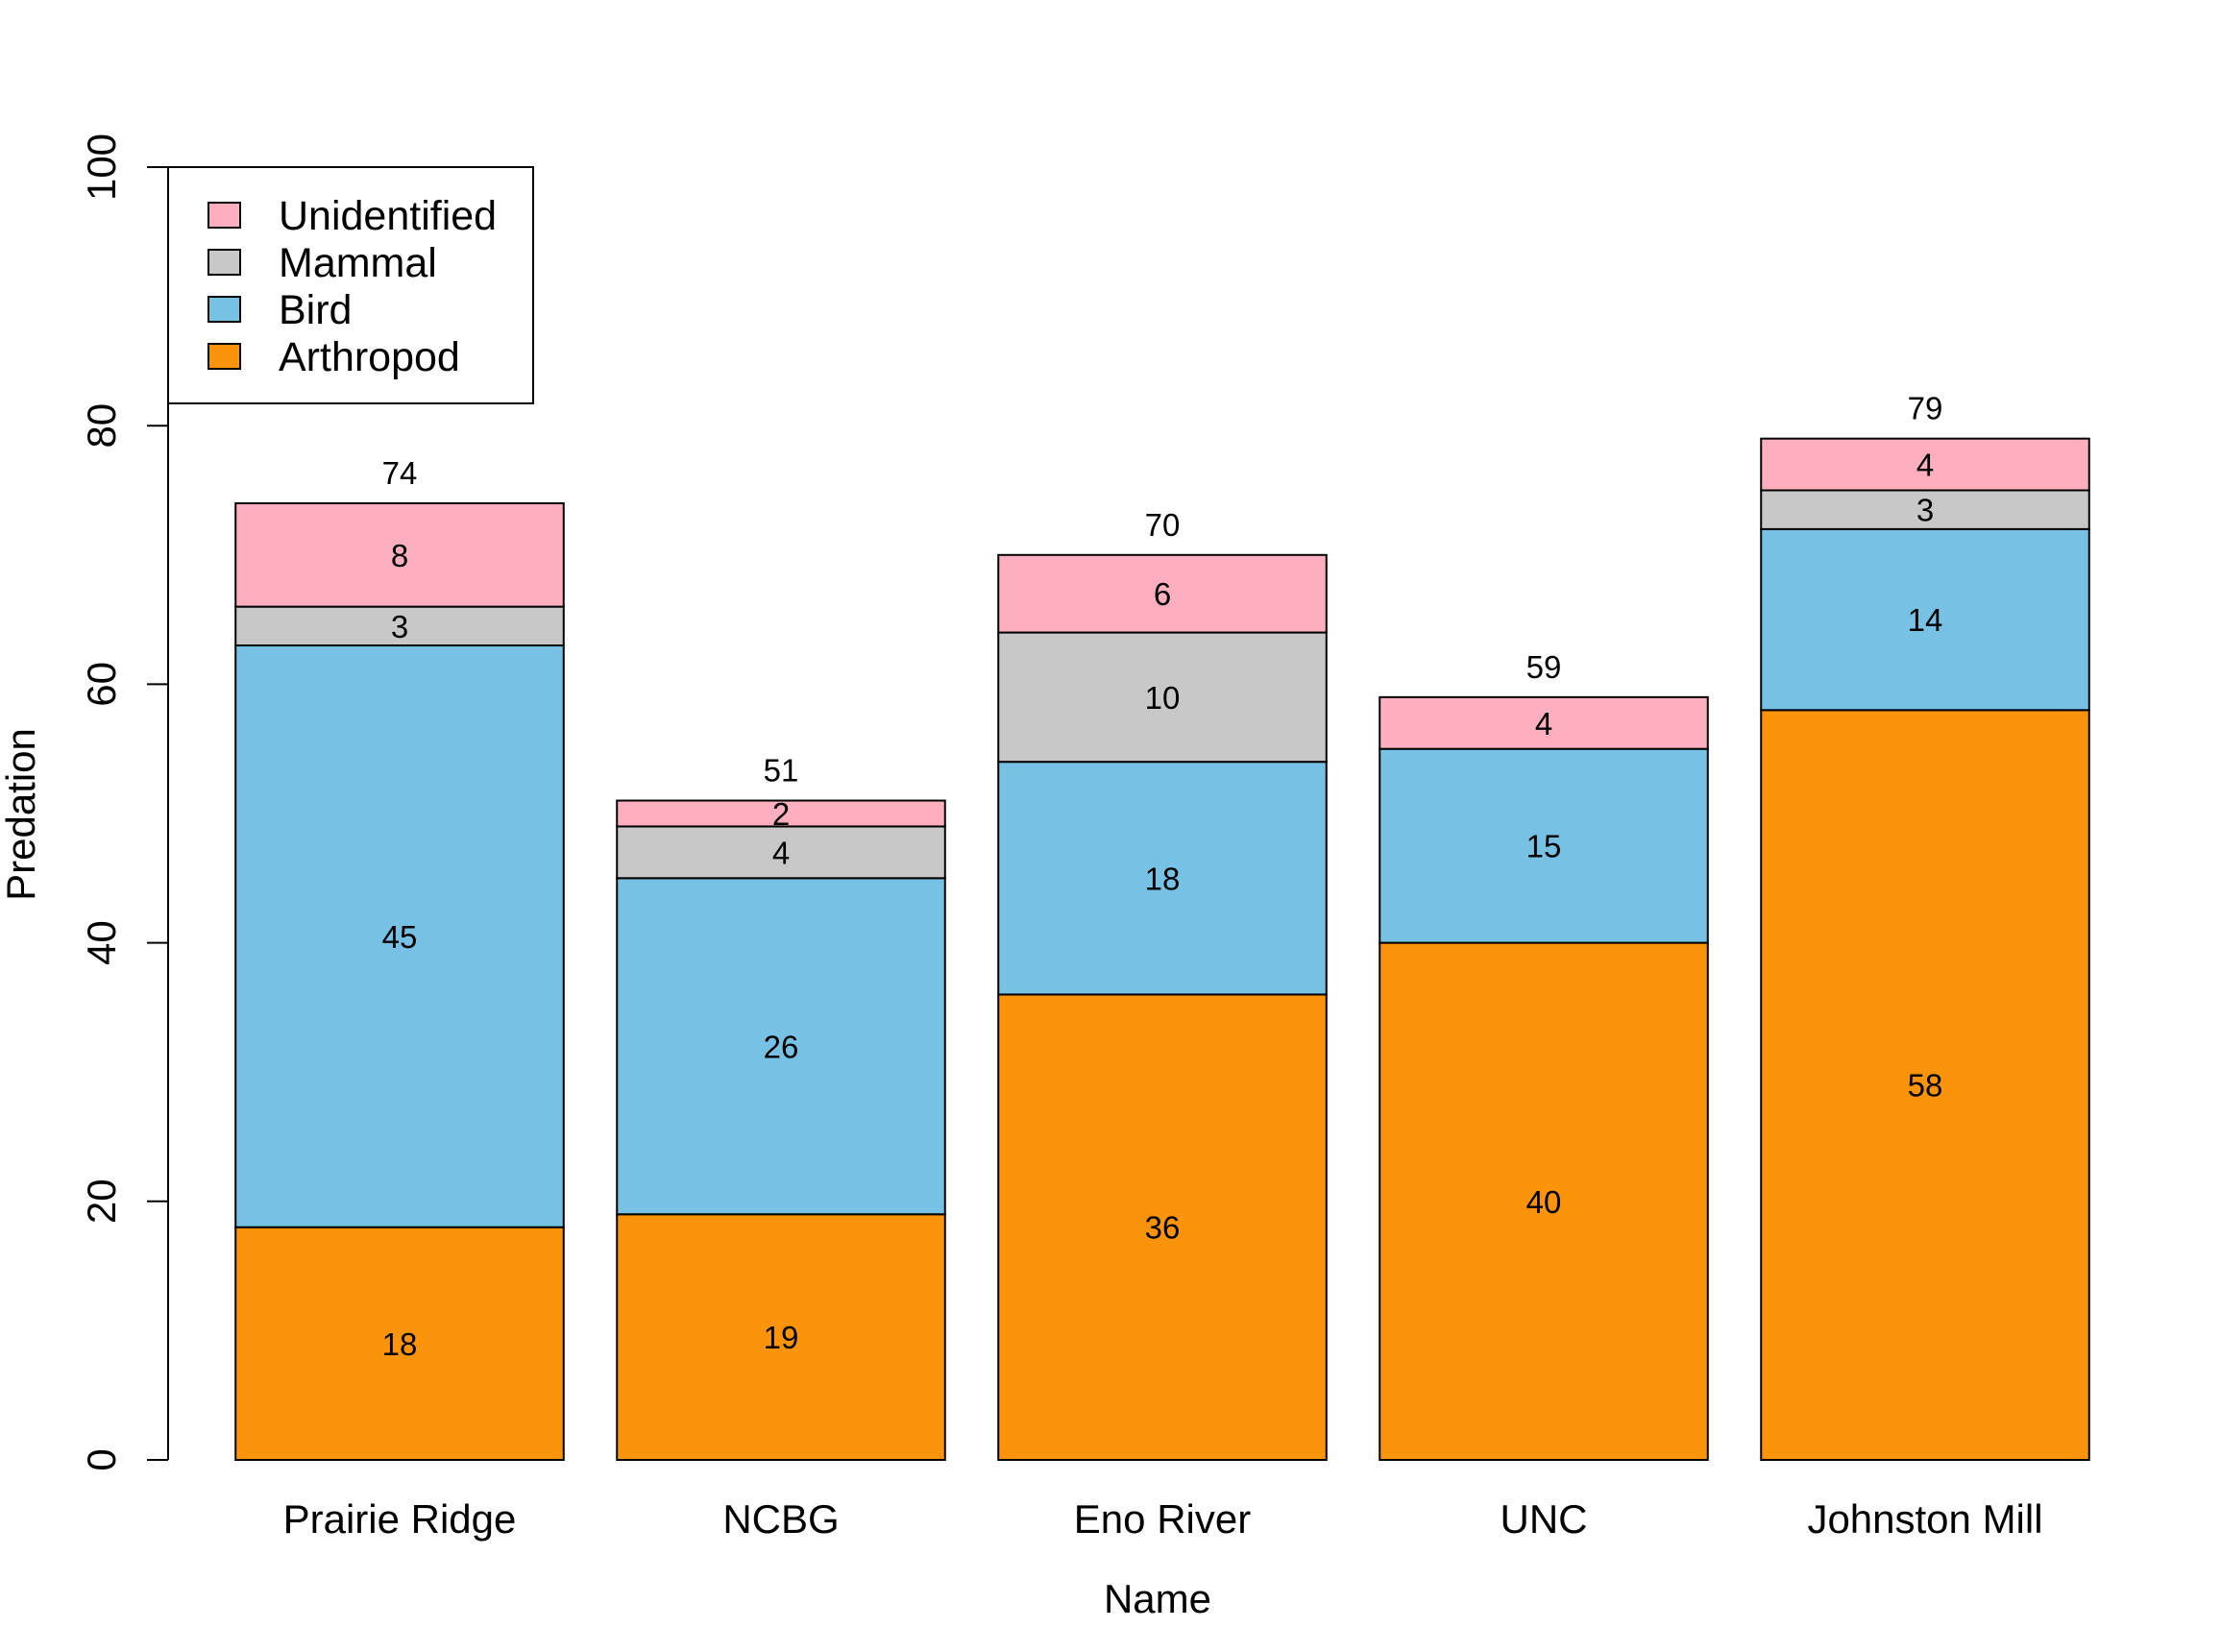  I want to click on segment-value-label: 58, so click(1925, 1086).